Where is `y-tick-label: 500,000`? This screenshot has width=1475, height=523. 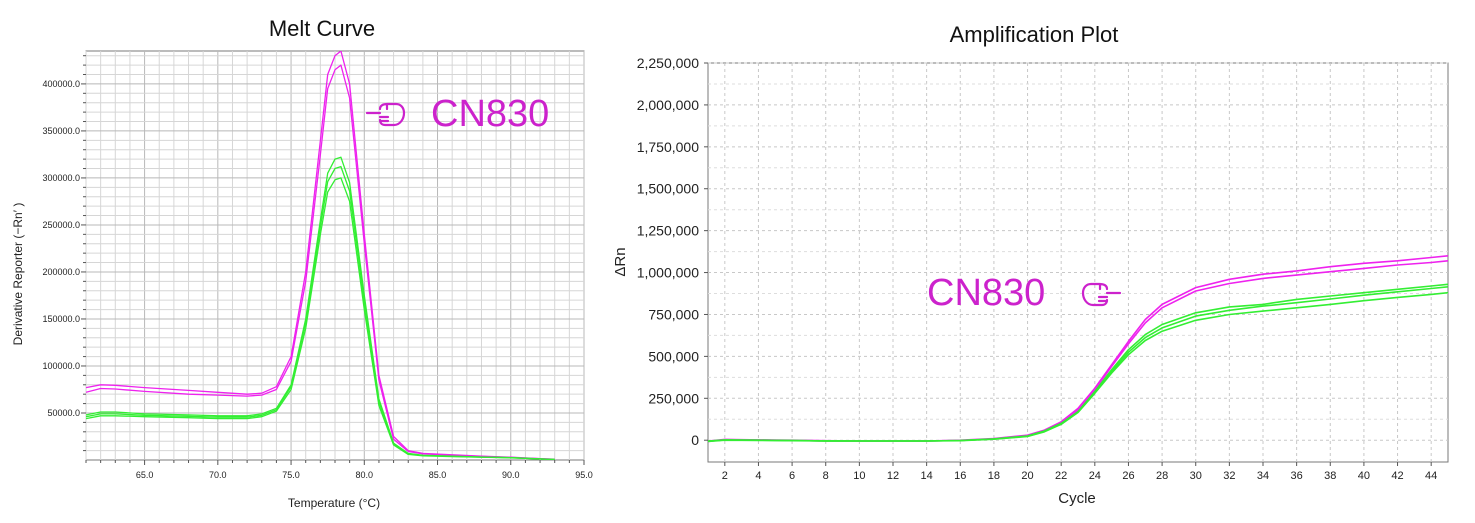
y-tick-label: 500,000 is located at coordinates (673, 356).